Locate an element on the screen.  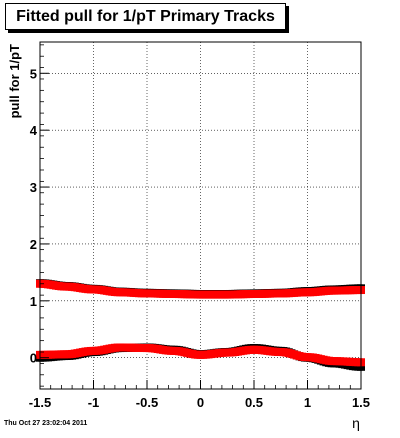
y-tick-label: 2 is located at coordinates (33, 244).